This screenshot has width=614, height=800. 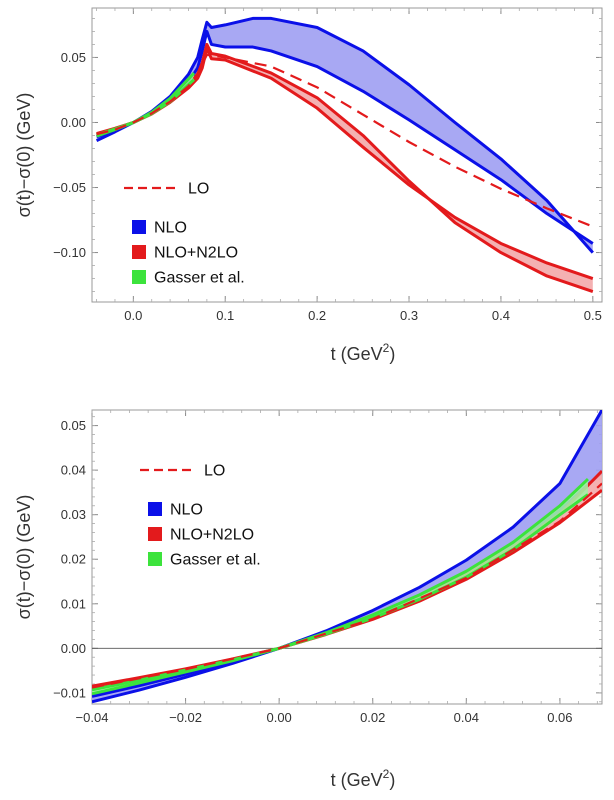 I want to click on x-tick-label: 0.02, so click(x=372, y=717).